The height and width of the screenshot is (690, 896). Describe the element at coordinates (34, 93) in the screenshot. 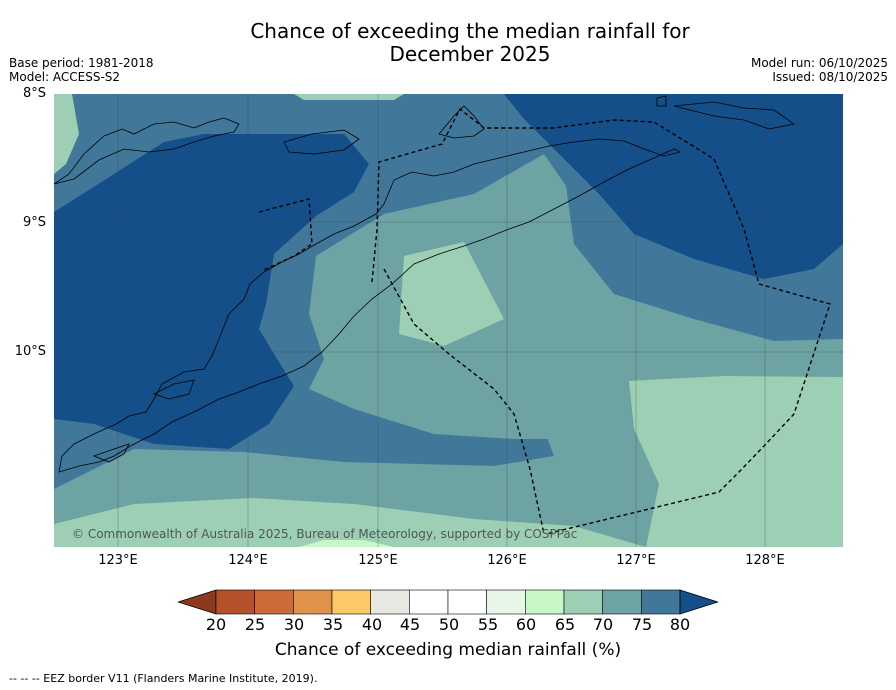

I see `lat-label-8s: 8°S` at that location.